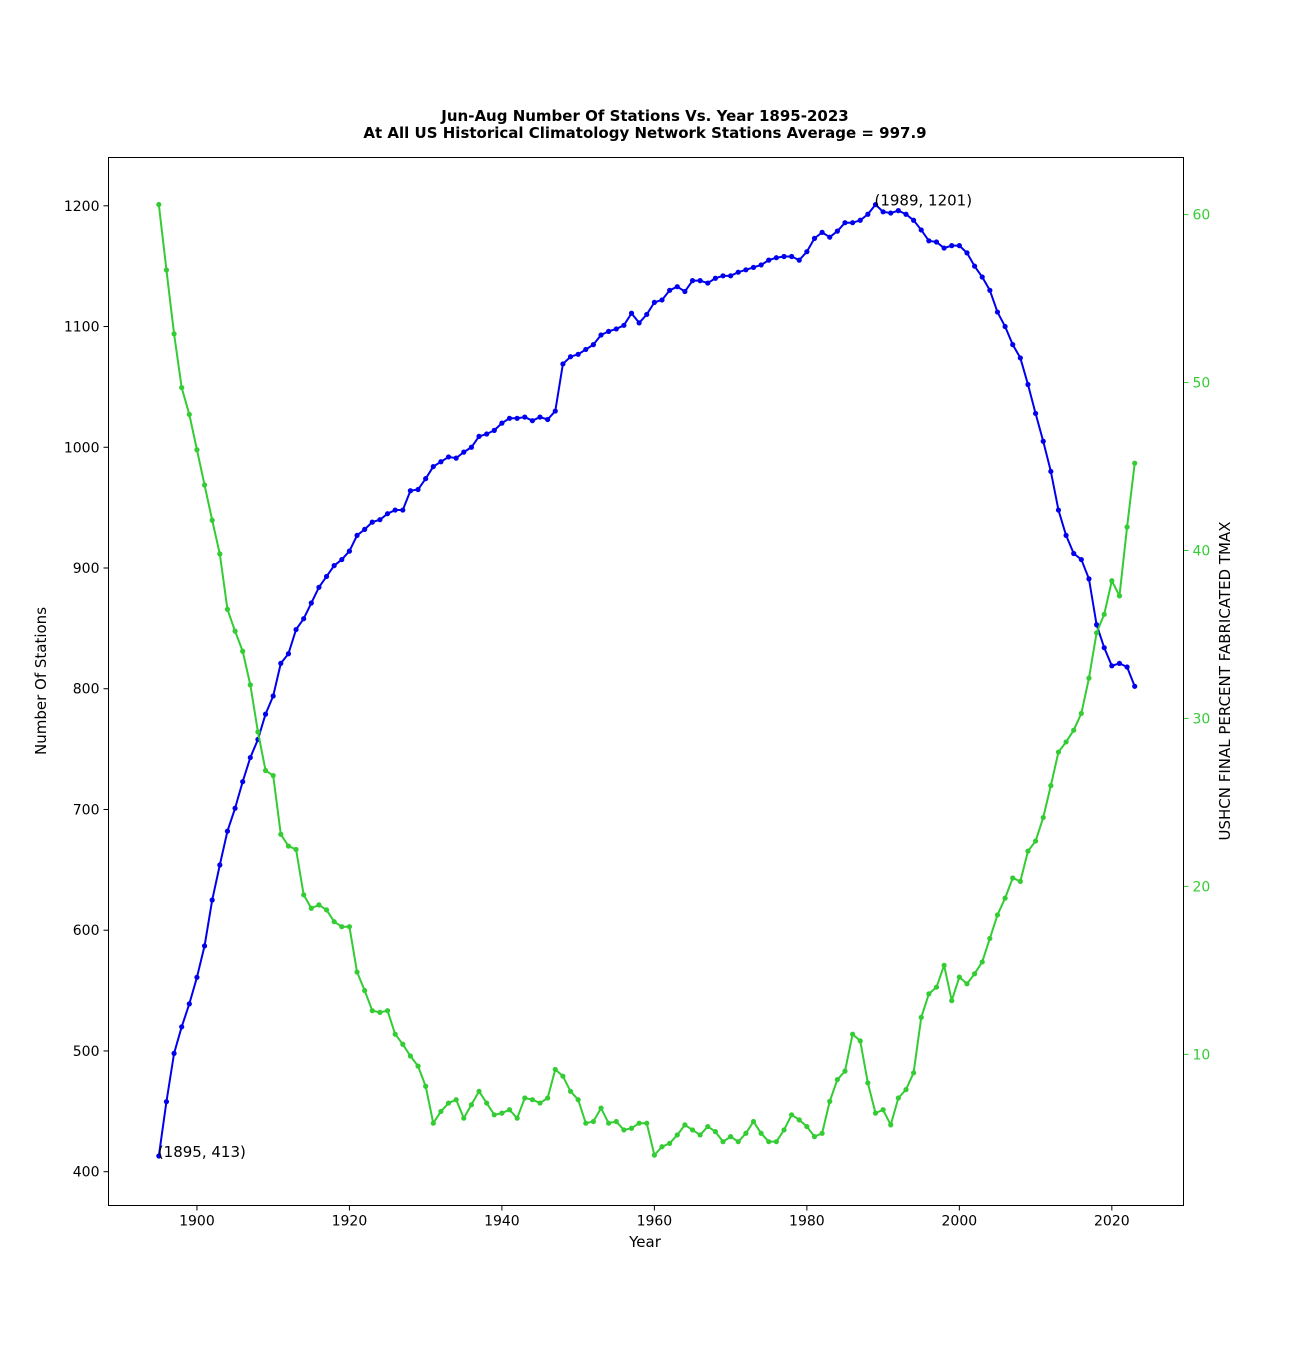 The height and width of the screenshot is (1362, 1290). What do you see at coordinates (1202, 552) in the screenshot?
I see `y2-tick-label: 40` at bounding box center [1202, 552].